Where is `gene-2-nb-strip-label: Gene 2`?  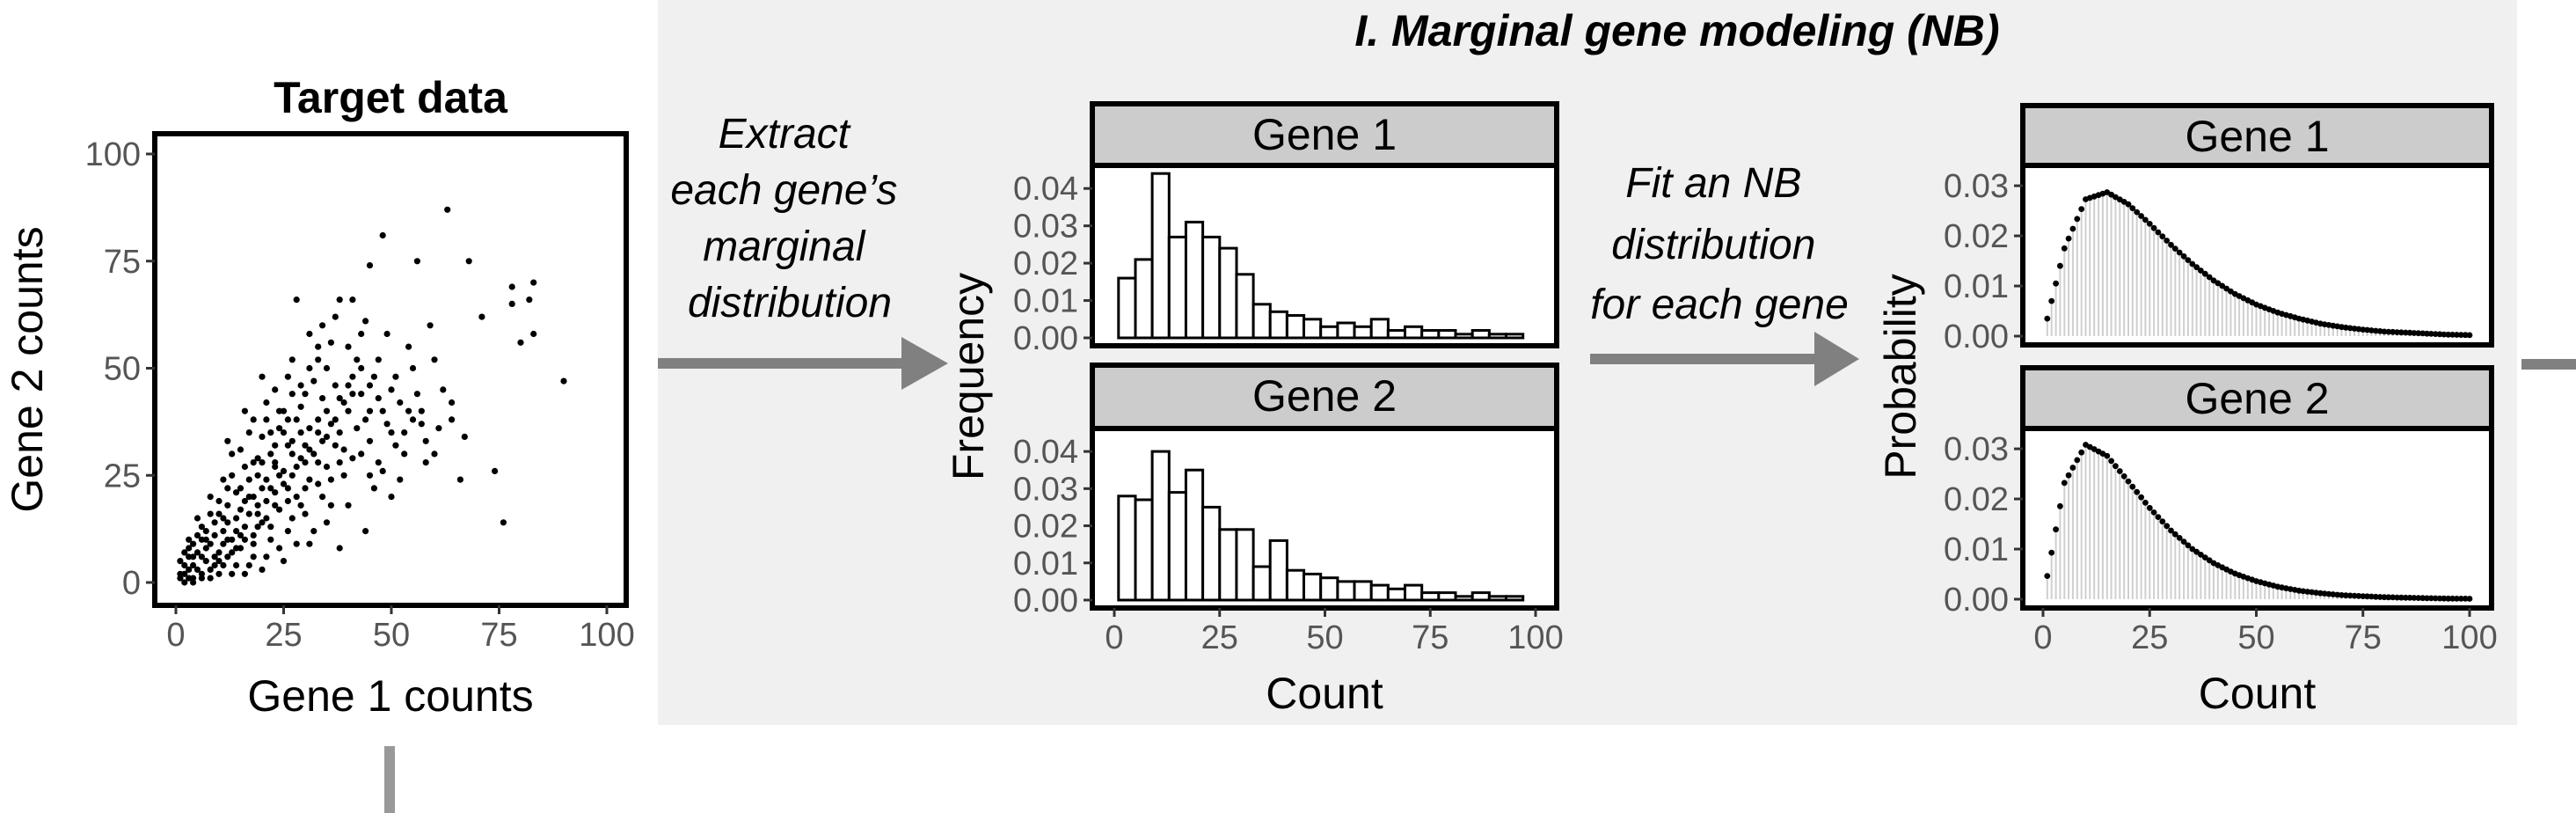 gene-2-nb-strip-label: Gene 2 is located at coordinates (2257, 398).